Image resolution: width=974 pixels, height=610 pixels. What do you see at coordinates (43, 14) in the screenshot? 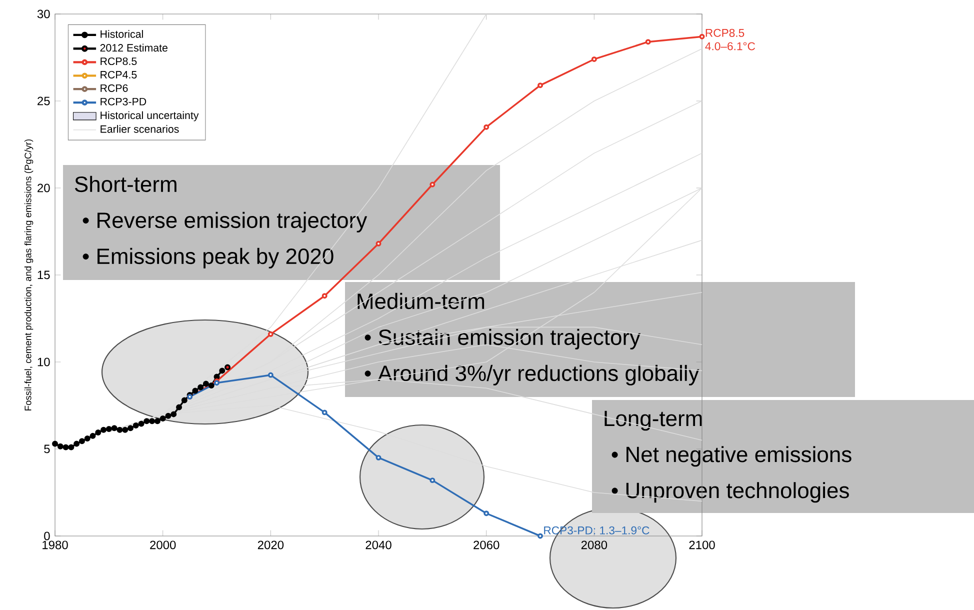
I see `y-tick-label: 30` at bounding box center [43, 14].